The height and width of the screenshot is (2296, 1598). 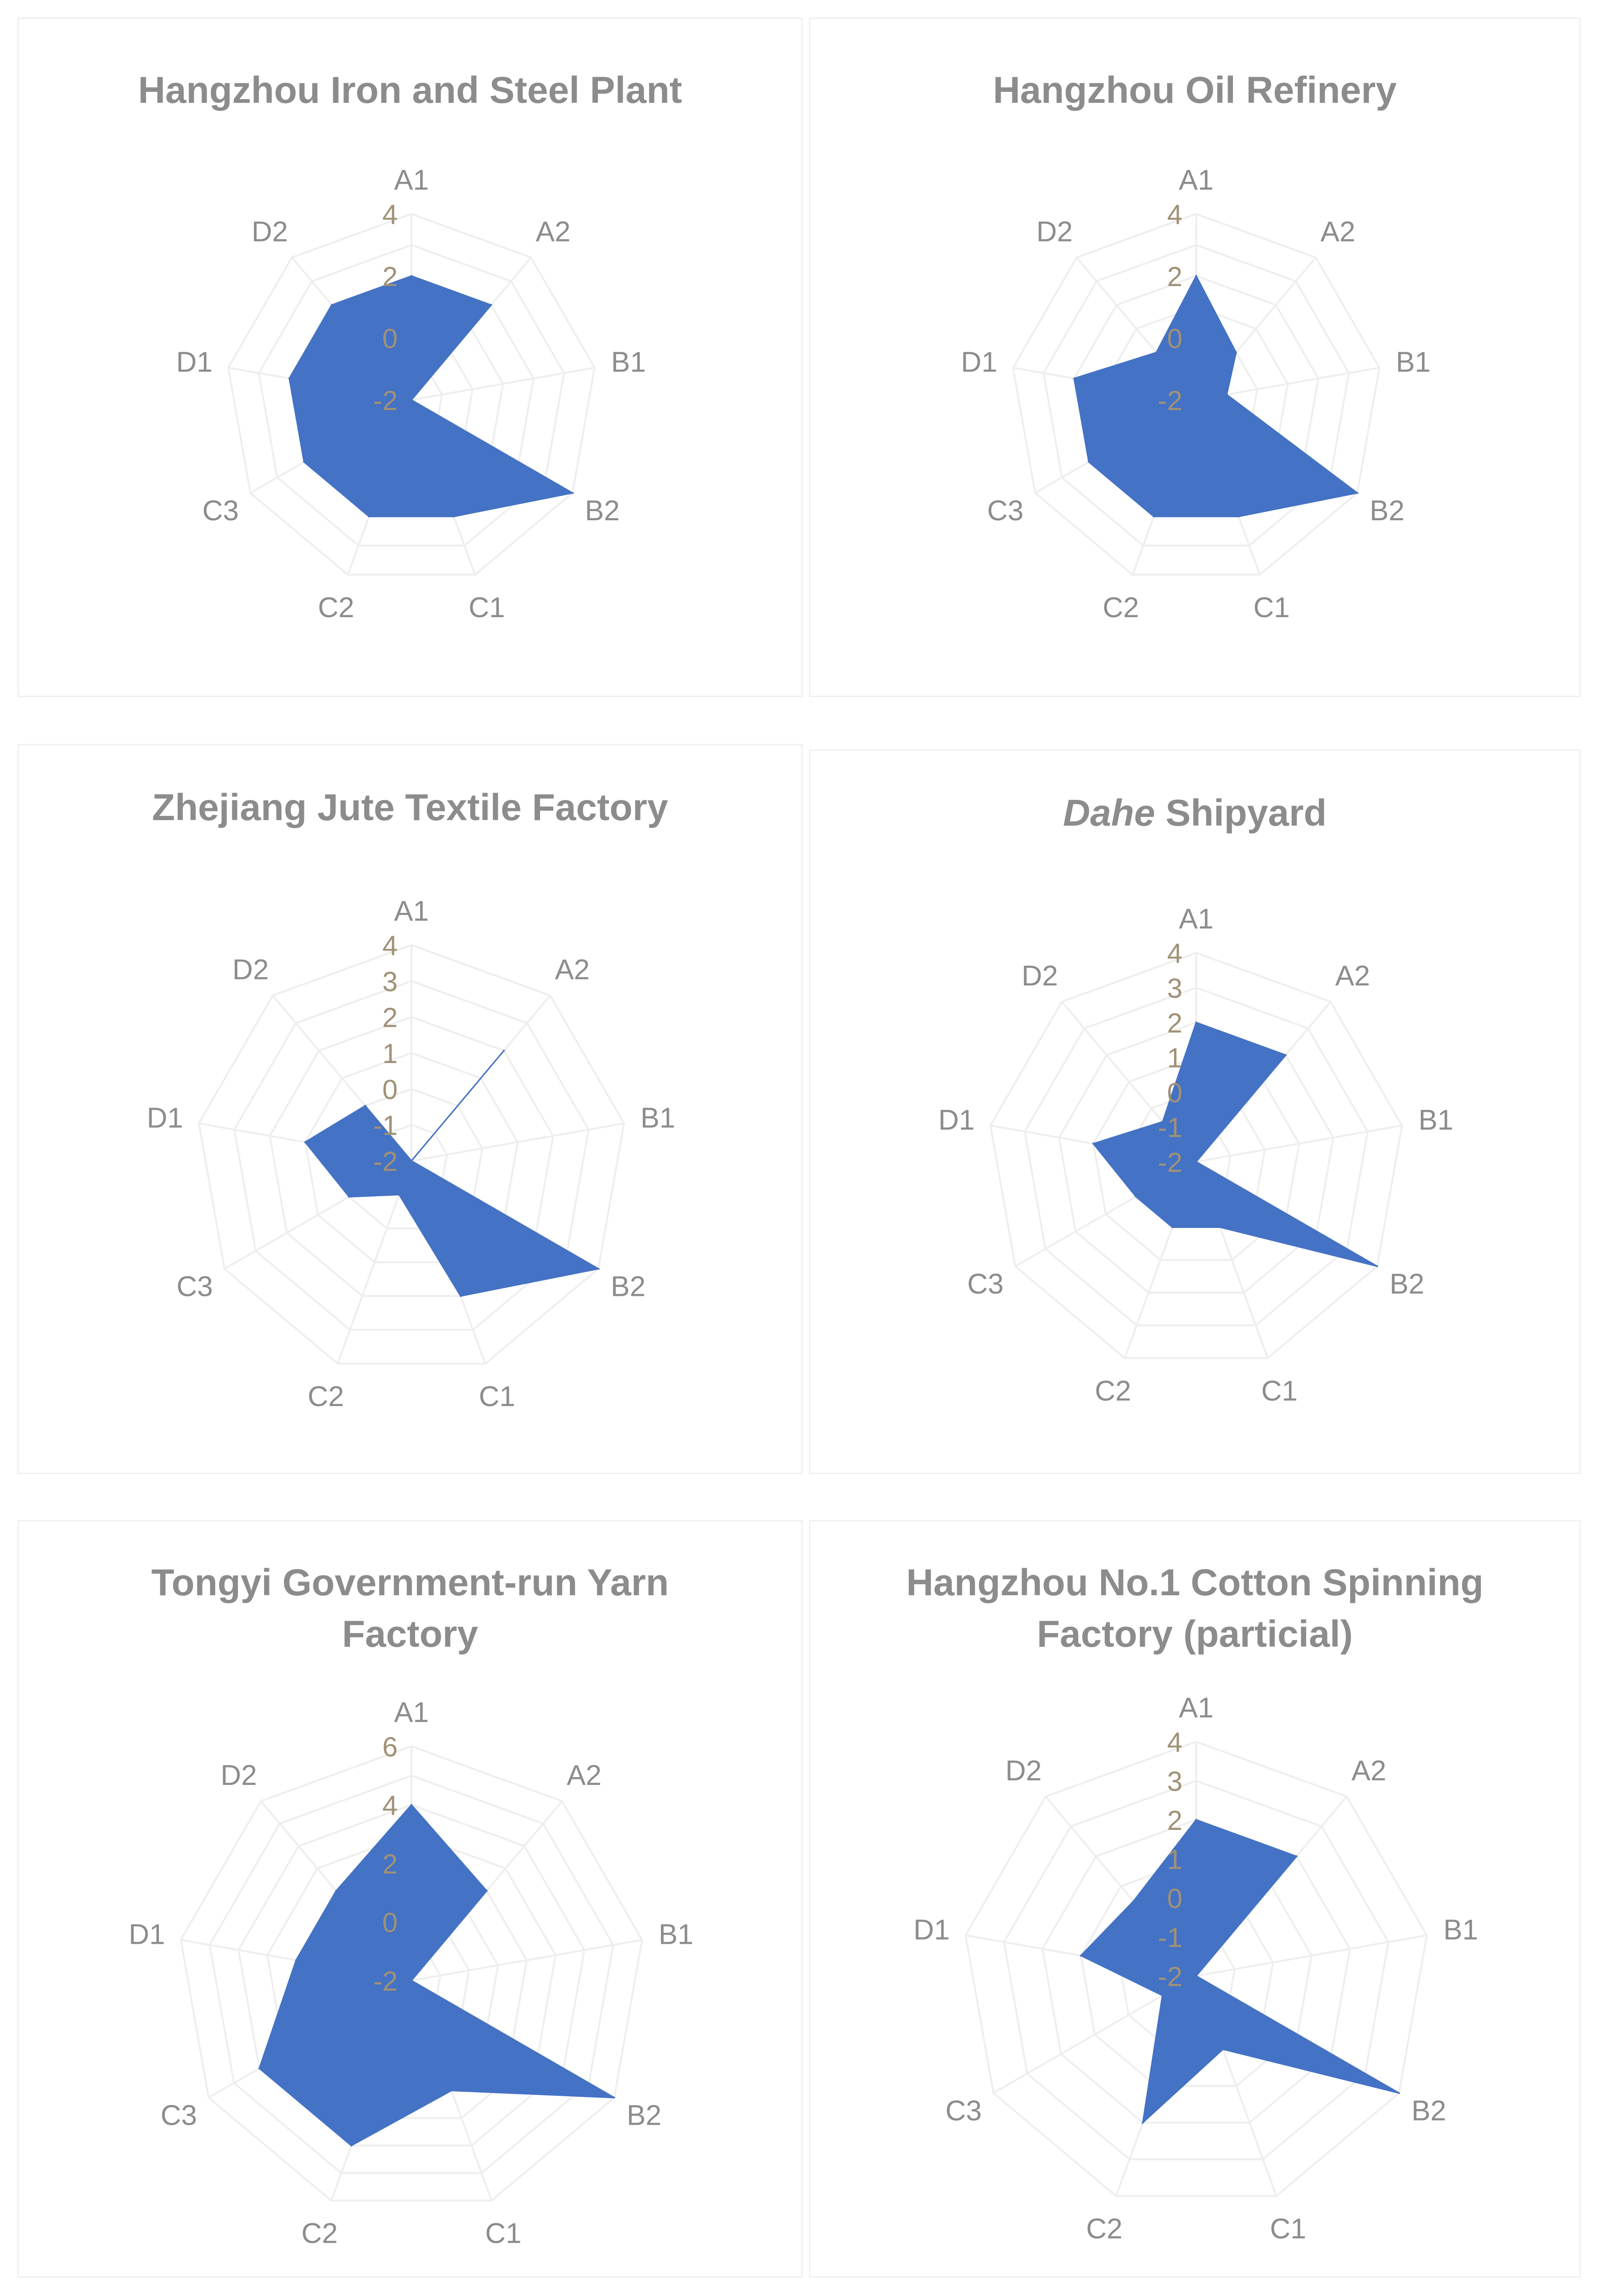 I want to click on radar-plot: A1 A2 B1 B2 C1 C2 C3 D1 D2 6 4 2 0 -2, so click(x=411, y=1974).